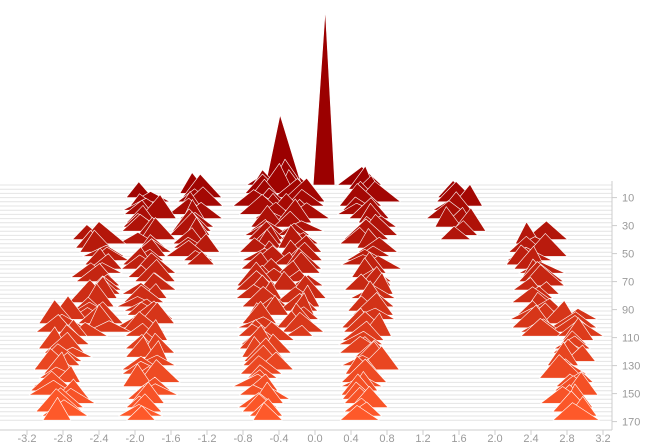 The height and width of the screenshot is (446, 662). Describe the element at coordinates (566, 439) in the screenshot. I see `x-tick-label: 2.8` at that location.